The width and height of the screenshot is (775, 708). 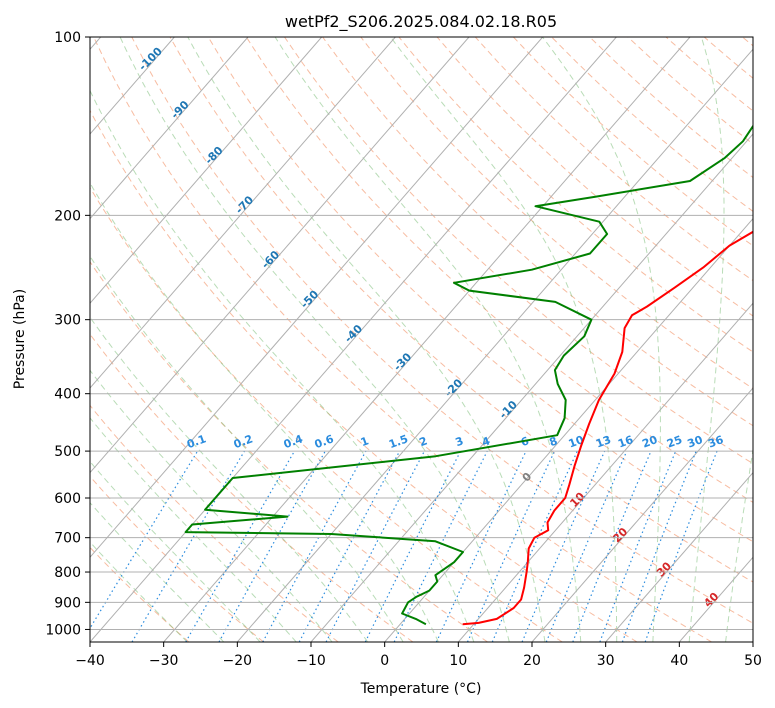 I want to click on y-tick-label: 200, so click(x=67, y=216).